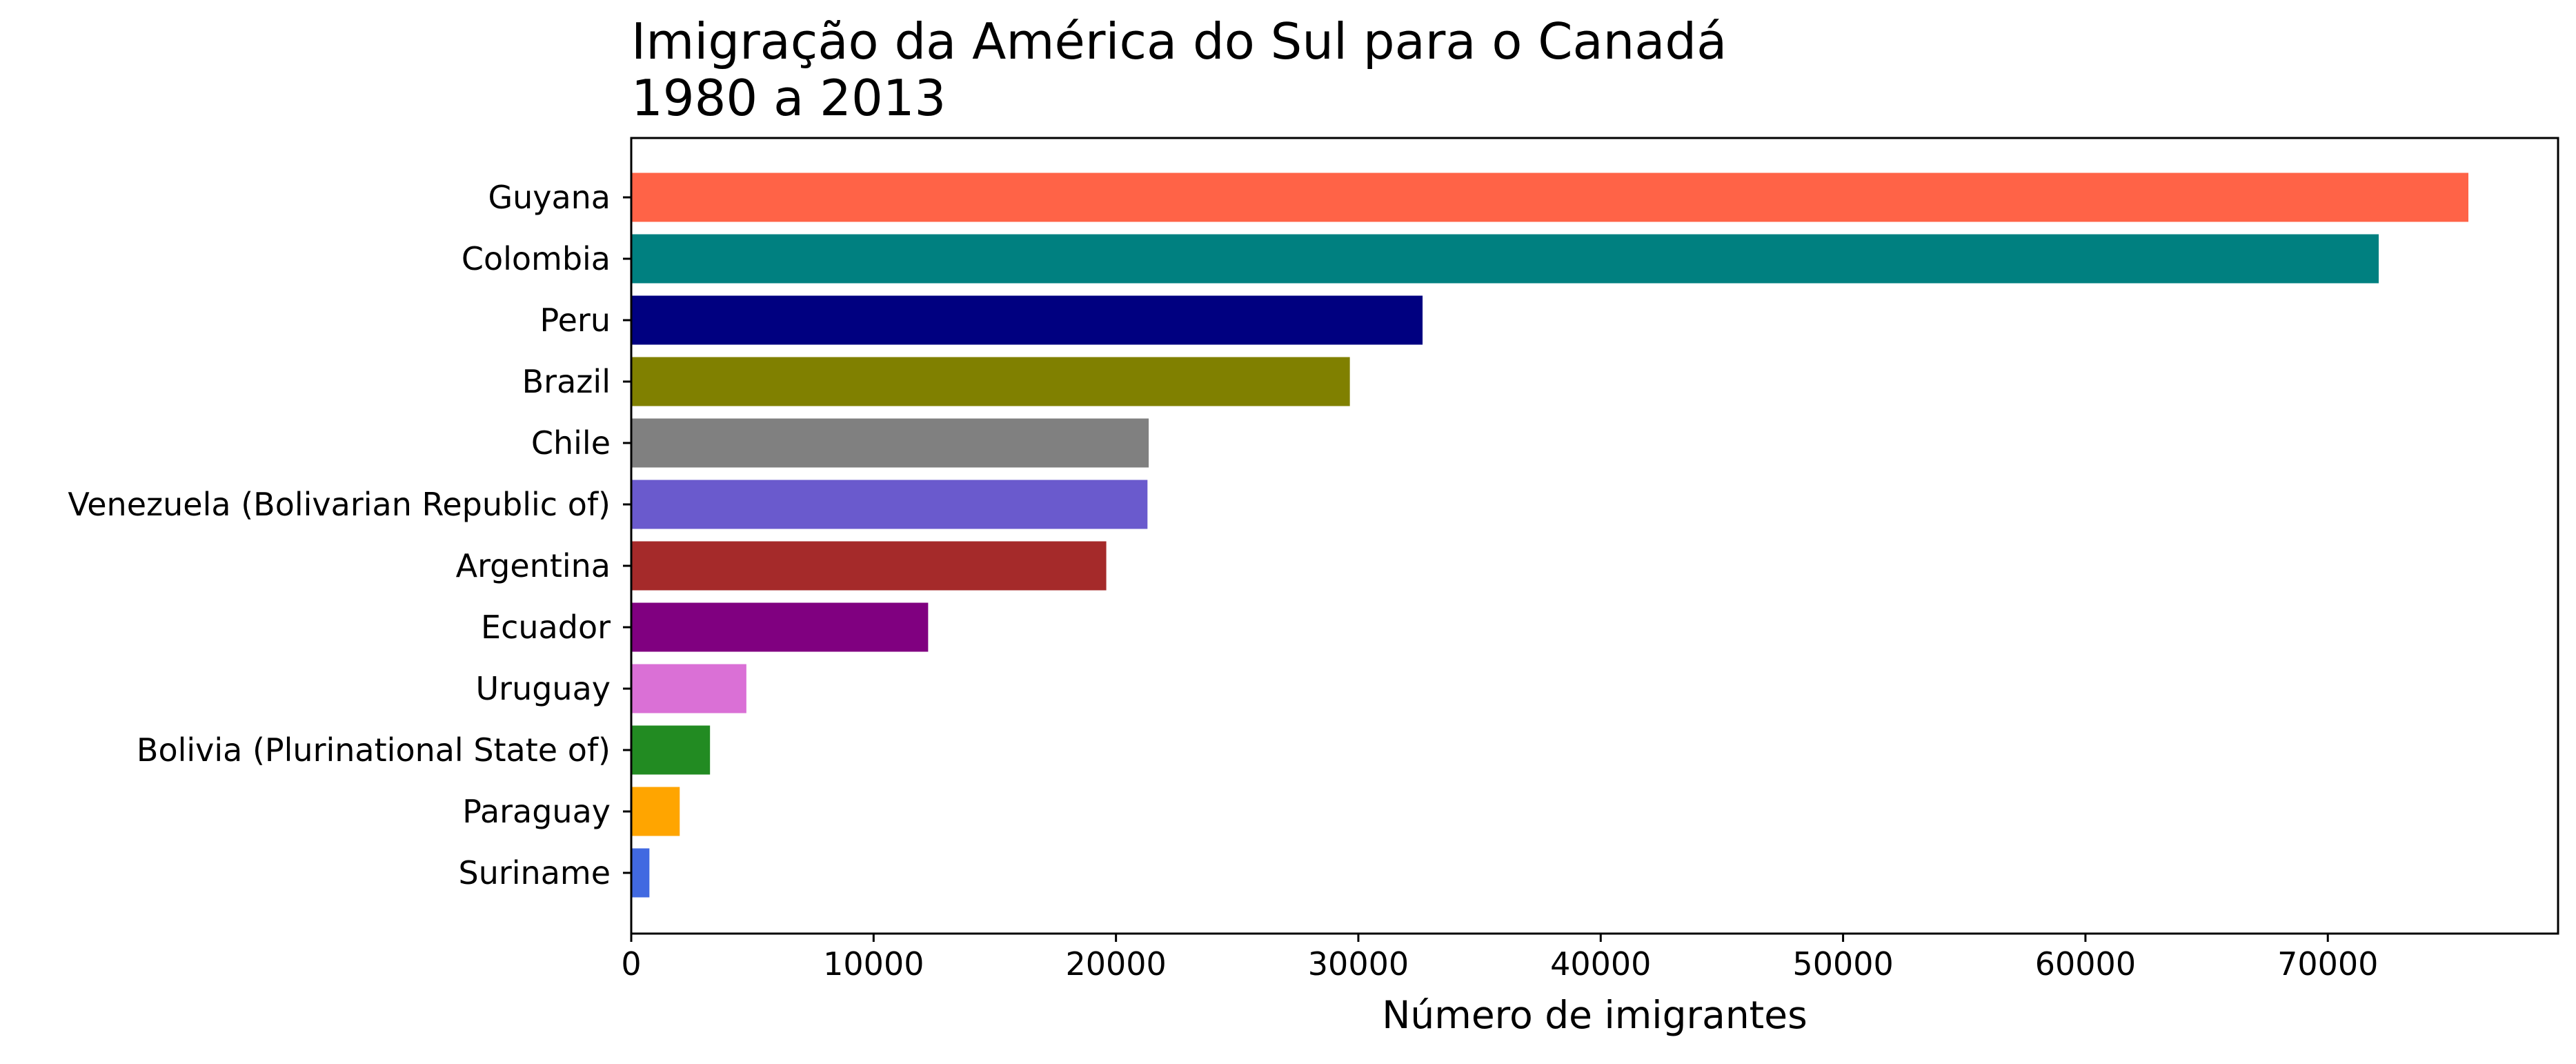  Describe the element at coordinates (1115, 964) in the screenshot. I see `x-tick-label: 20000` at that location.